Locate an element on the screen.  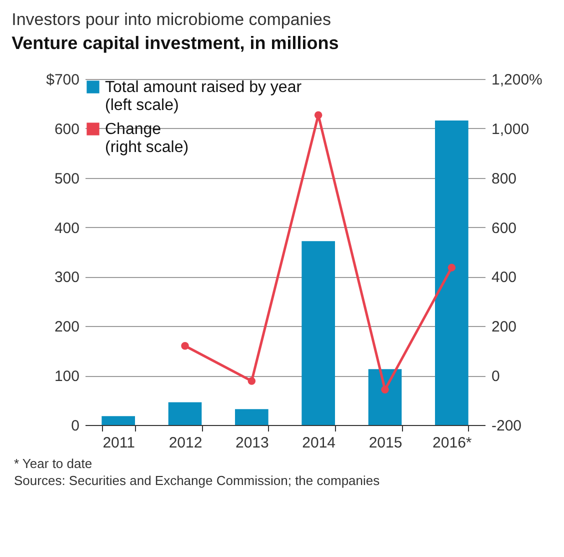
chart-subtitle: Venture capital investment, in millions is located at coordinates (175, 43).